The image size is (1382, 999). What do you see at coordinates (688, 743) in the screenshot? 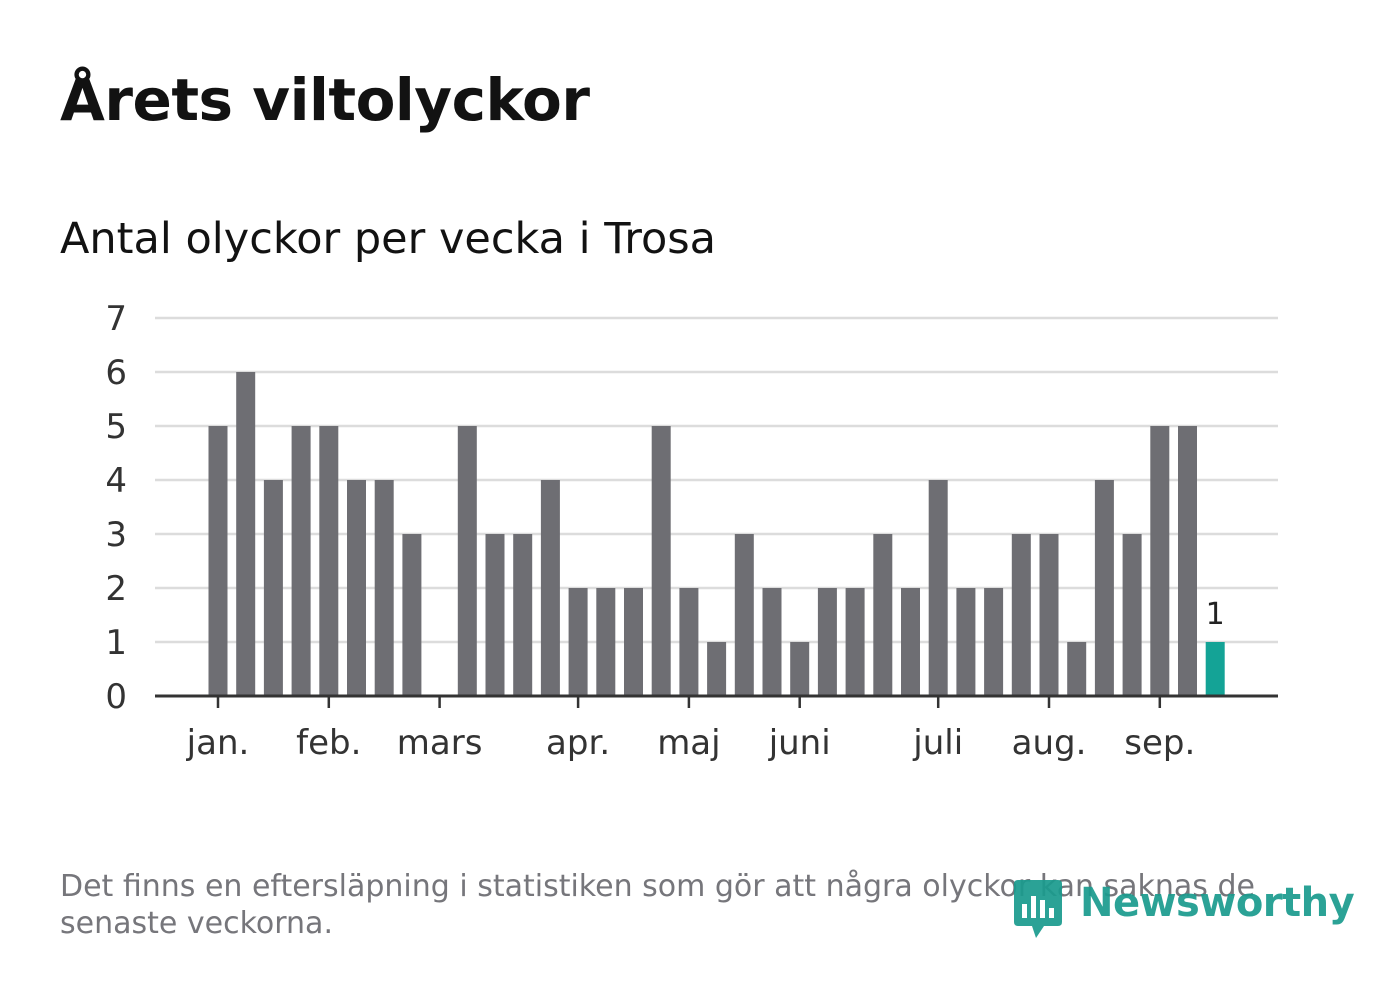
I see `x-tick-label: maj` at bounding box center [688, 743].